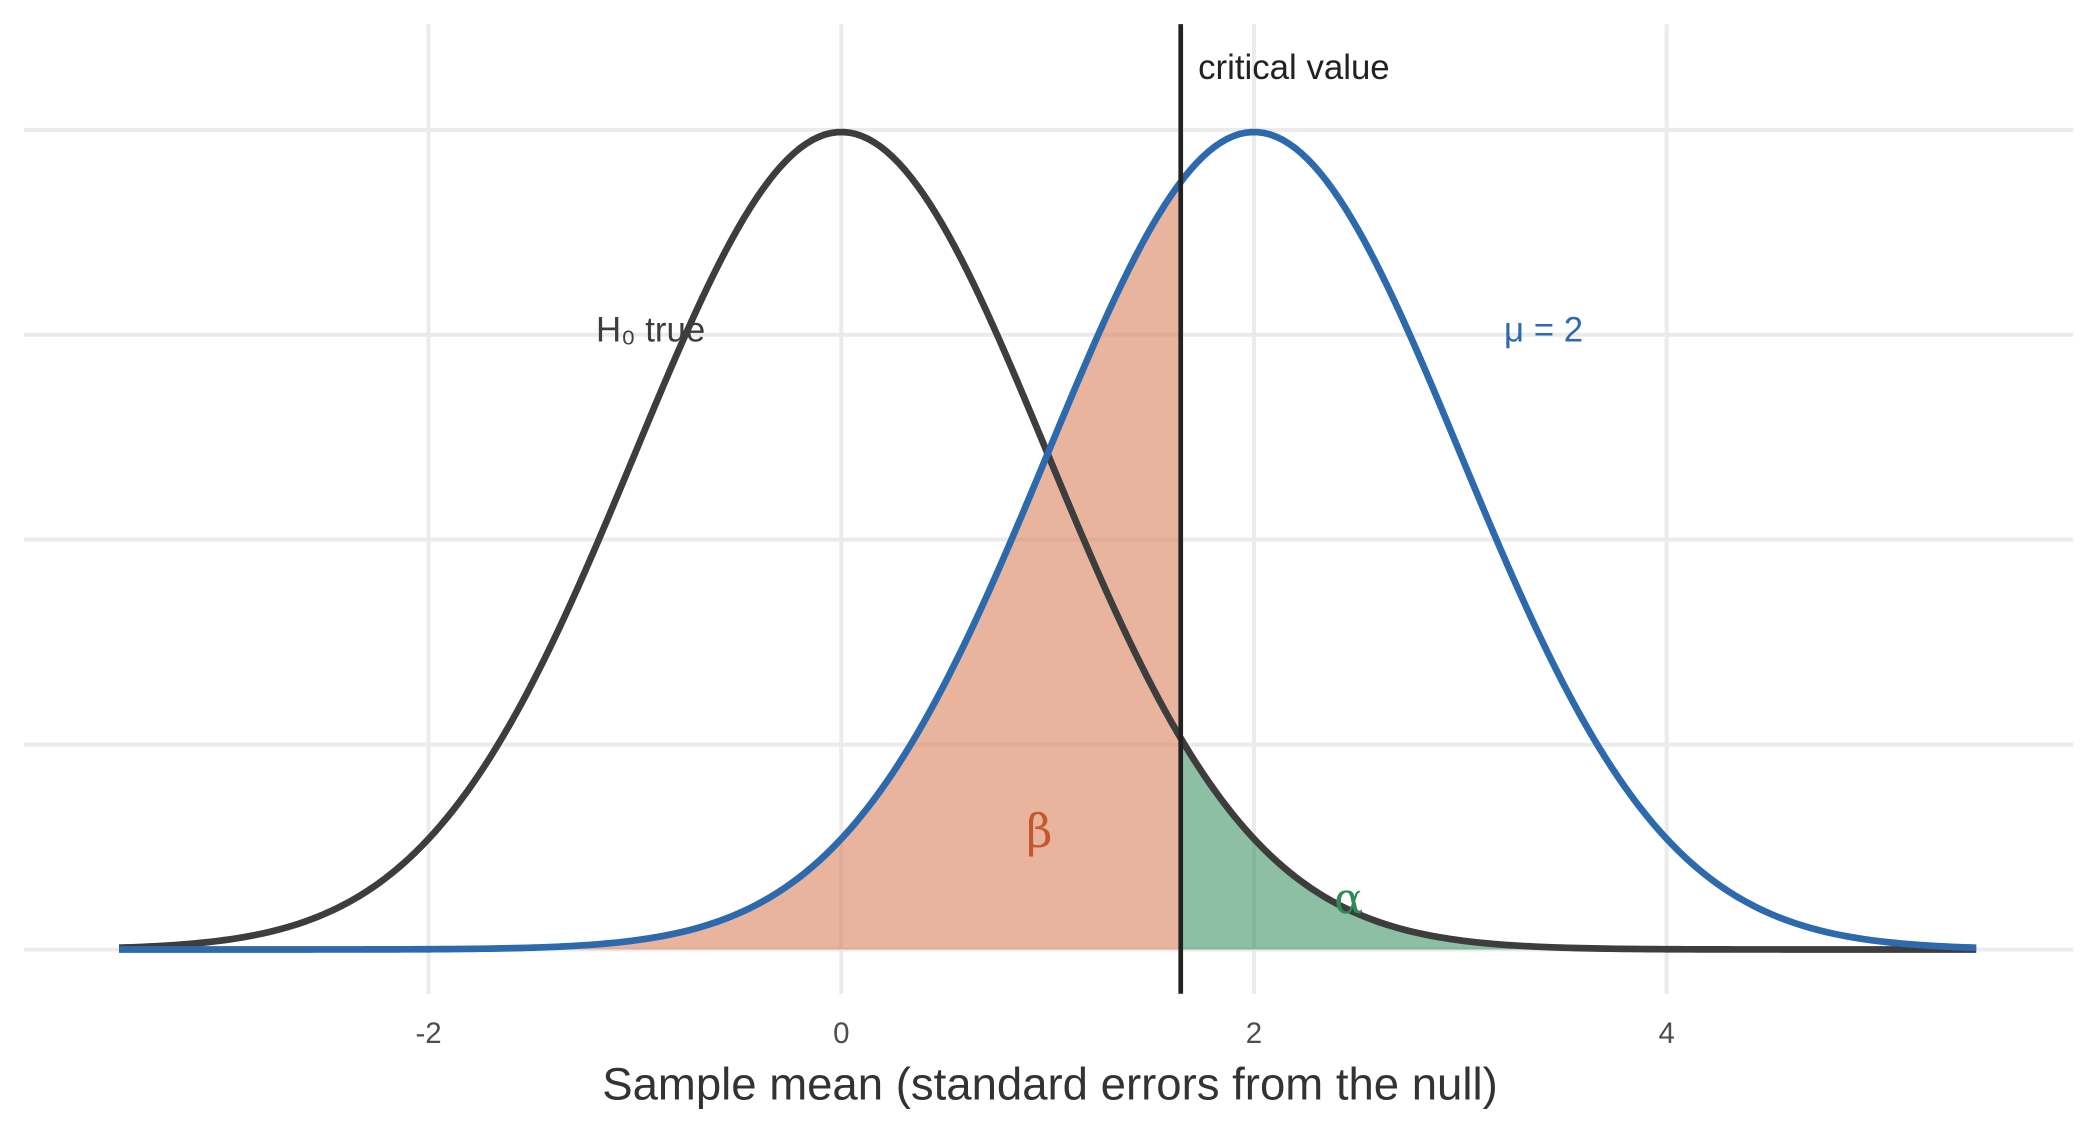 The height and width of the screenshot is (1140, 2100). Describe the element at coordinates (1578, 844) in the screenshot. I see `alpha-region` at that location.